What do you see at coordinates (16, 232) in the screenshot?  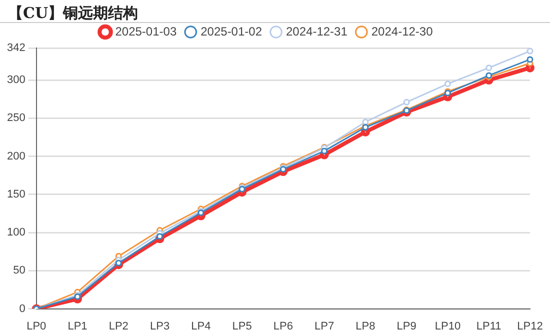 I see `y-tick-label: 100` at bounding box center [16, 232].